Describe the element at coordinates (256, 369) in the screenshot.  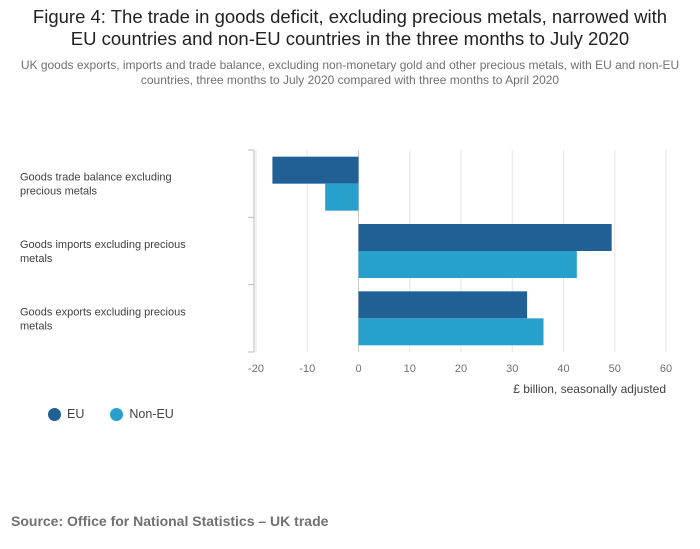
I see `x-tick-label: -20` at that location.